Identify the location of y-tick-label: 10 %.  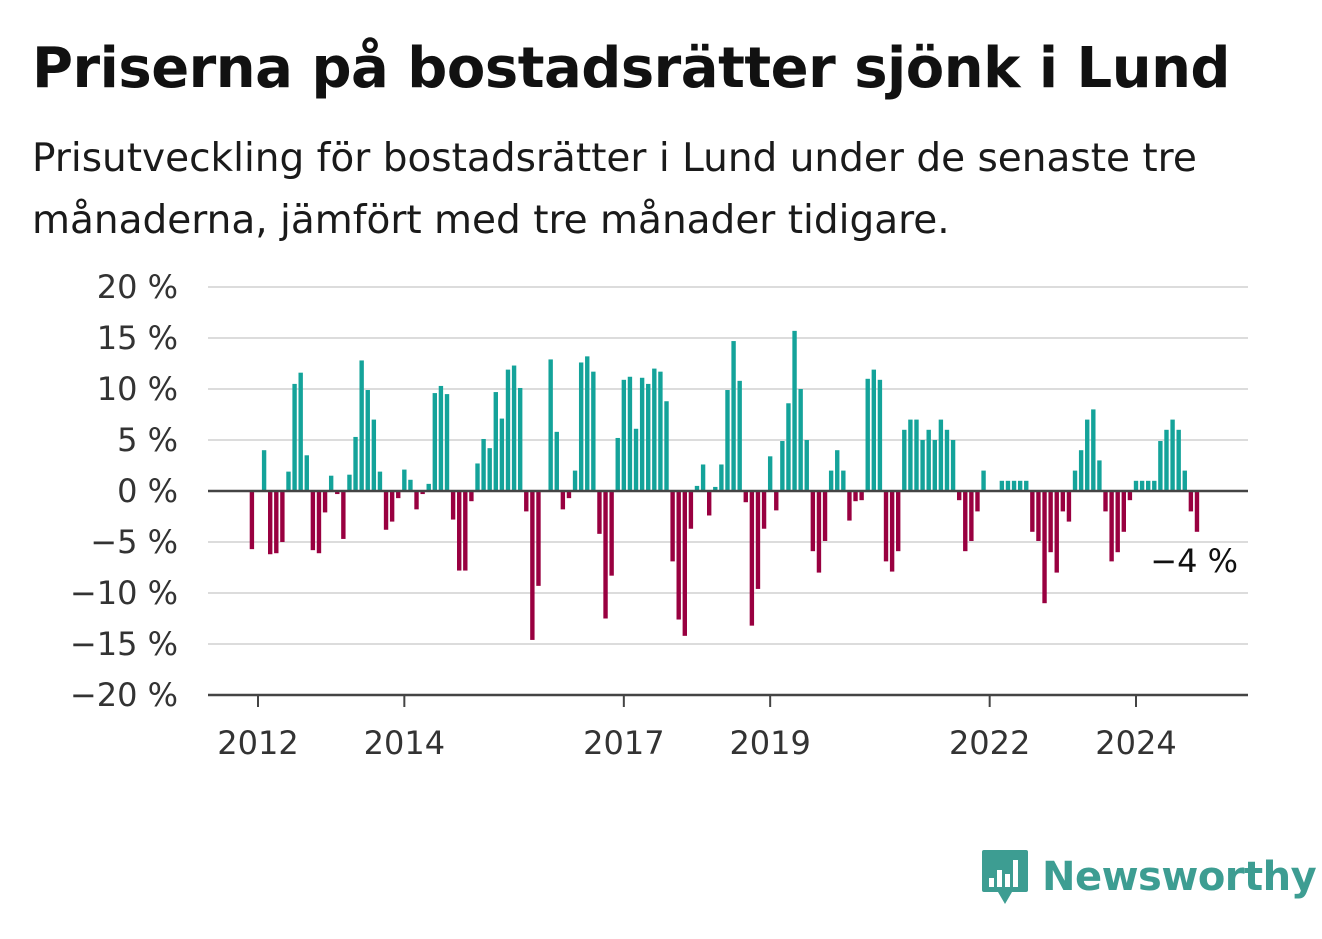
(137, 389).